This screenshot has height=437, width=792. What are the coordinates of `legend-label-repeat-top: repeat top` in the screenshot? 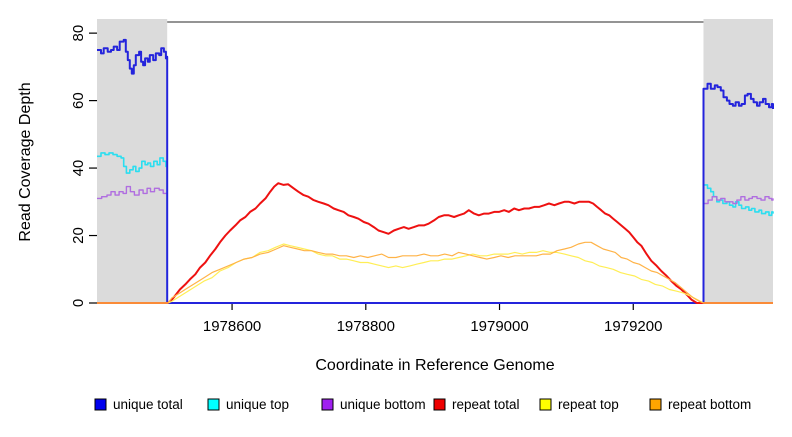 It's located at (588, 404).